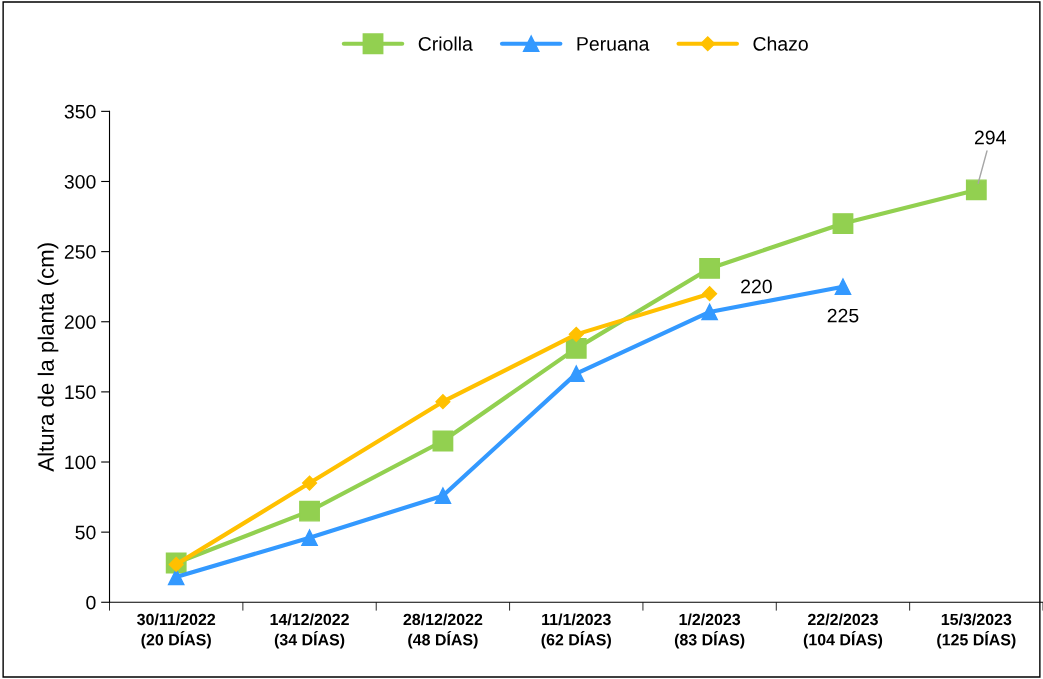 This screenshot has width=1043, height=679. Describe the element at coordinates (990, 137) in the screenshot. I see `data-label: 294` at that location.